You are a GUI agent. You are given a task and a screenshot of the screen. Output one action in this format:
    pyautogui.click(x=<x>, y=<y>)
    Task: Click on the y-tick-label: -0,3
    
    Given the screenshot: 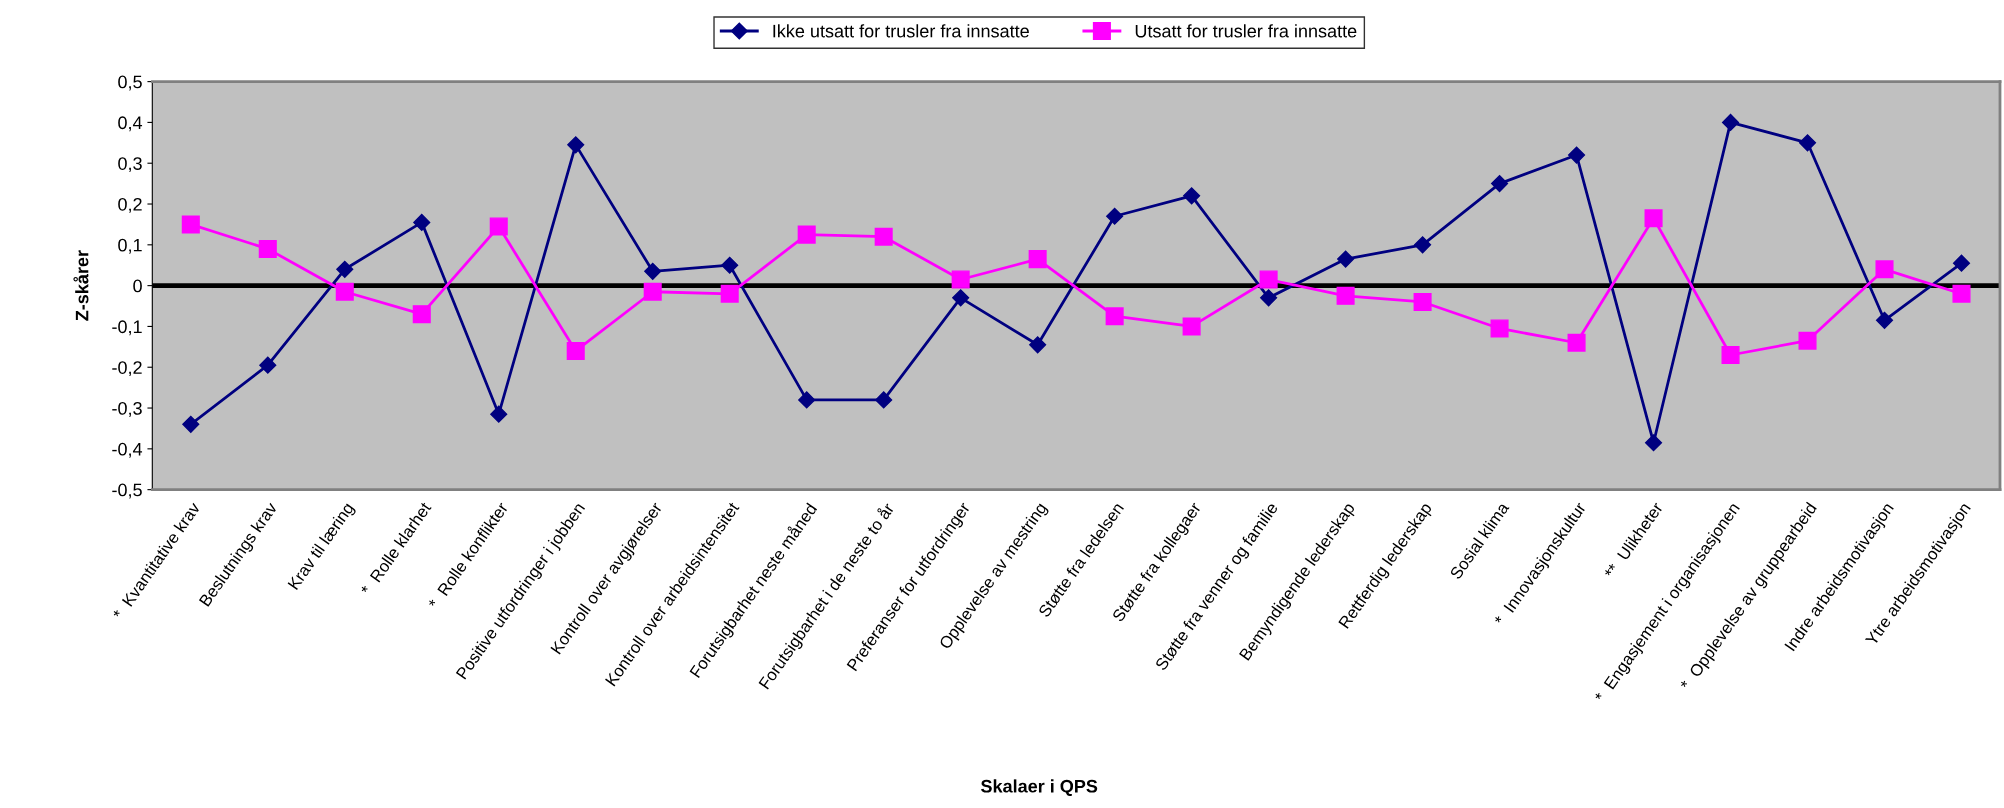 What is the action you would take?
    pyautogui.click(x=127, y=409)
    